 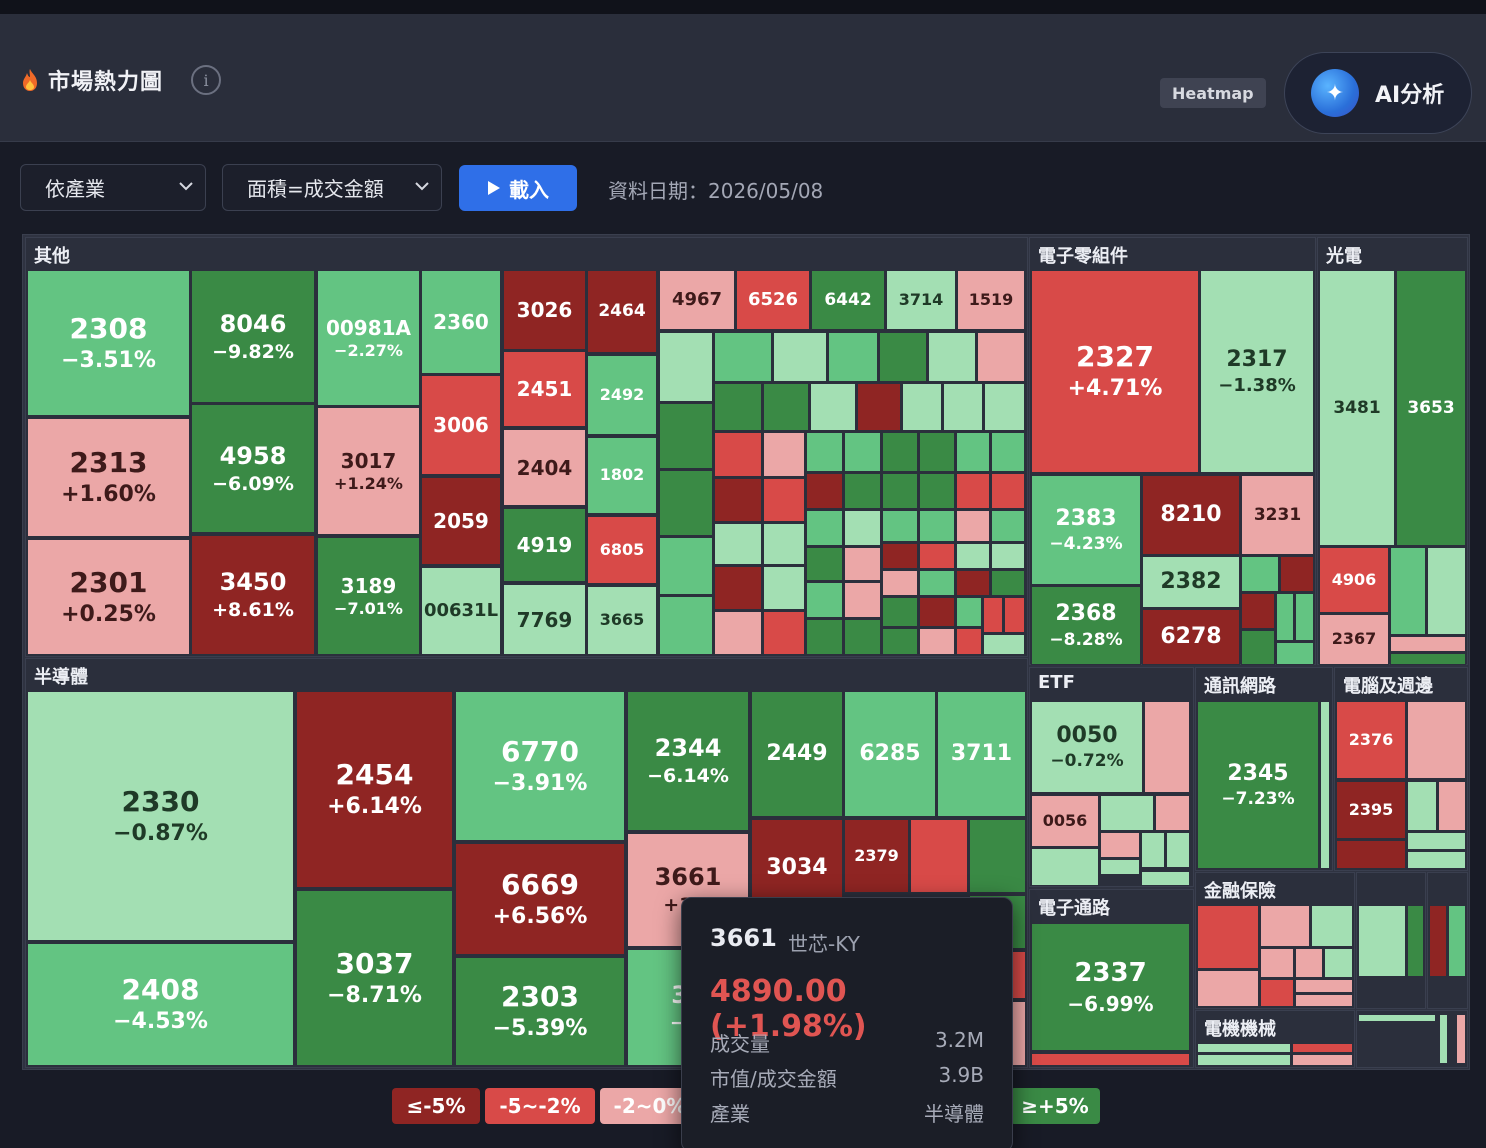 What do you see at coordinates (332, 187) in the screenshot?
I see `area-by-select: 面積=成交金額` at bounding box center [332, 187].